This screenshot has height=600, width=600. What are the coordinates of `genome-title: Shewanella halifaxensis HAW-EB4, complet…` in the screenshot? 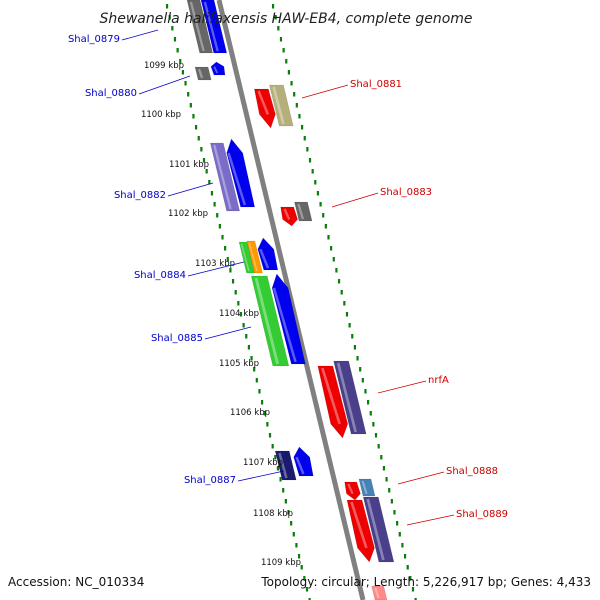 It's located at (285, 19).